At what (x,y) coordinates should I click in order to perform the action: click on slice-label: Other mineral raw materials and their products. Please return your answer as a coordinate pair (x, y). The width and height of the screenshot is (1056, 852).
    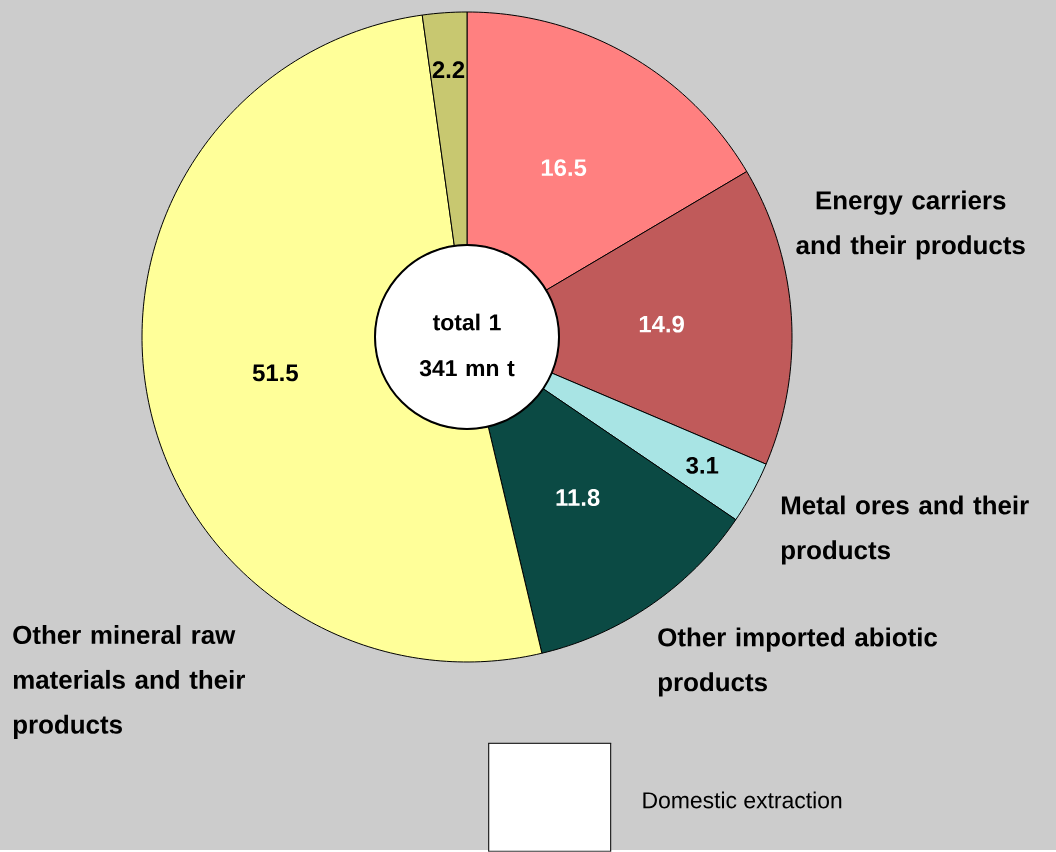
    Looking at the image, I should click on (129, 682).